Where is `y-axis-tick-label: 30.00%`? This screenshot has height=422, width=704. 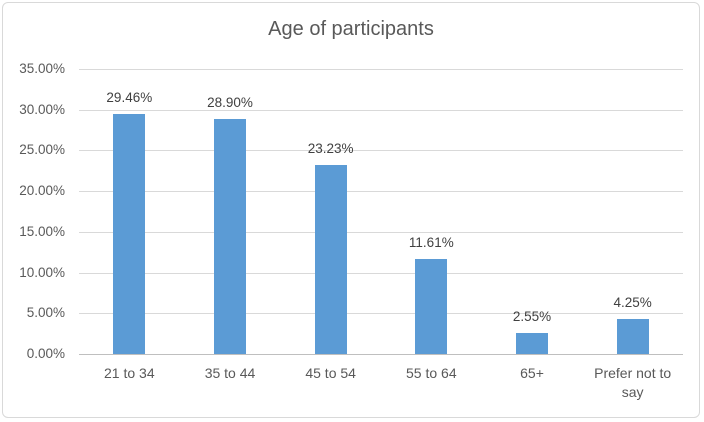 y-axis-tick-label: 30.00% is located at coordinates (42, 109).